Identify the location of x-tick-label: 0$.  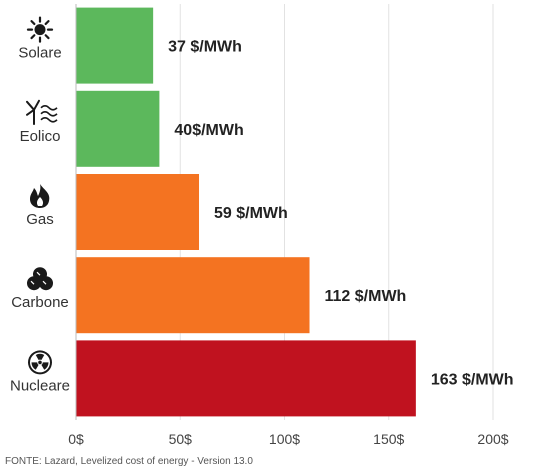
(76, 439).